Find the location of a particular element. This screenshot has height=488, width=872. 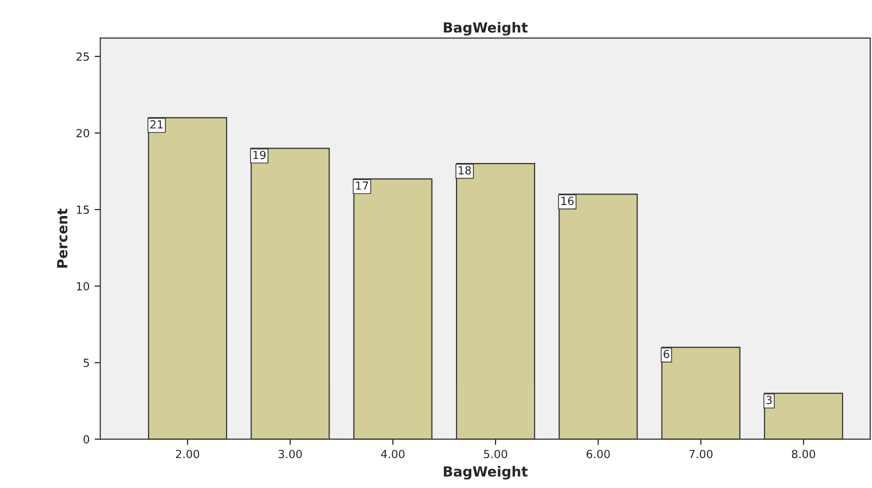

data-label: 16 is located at coordinates (567, 201).